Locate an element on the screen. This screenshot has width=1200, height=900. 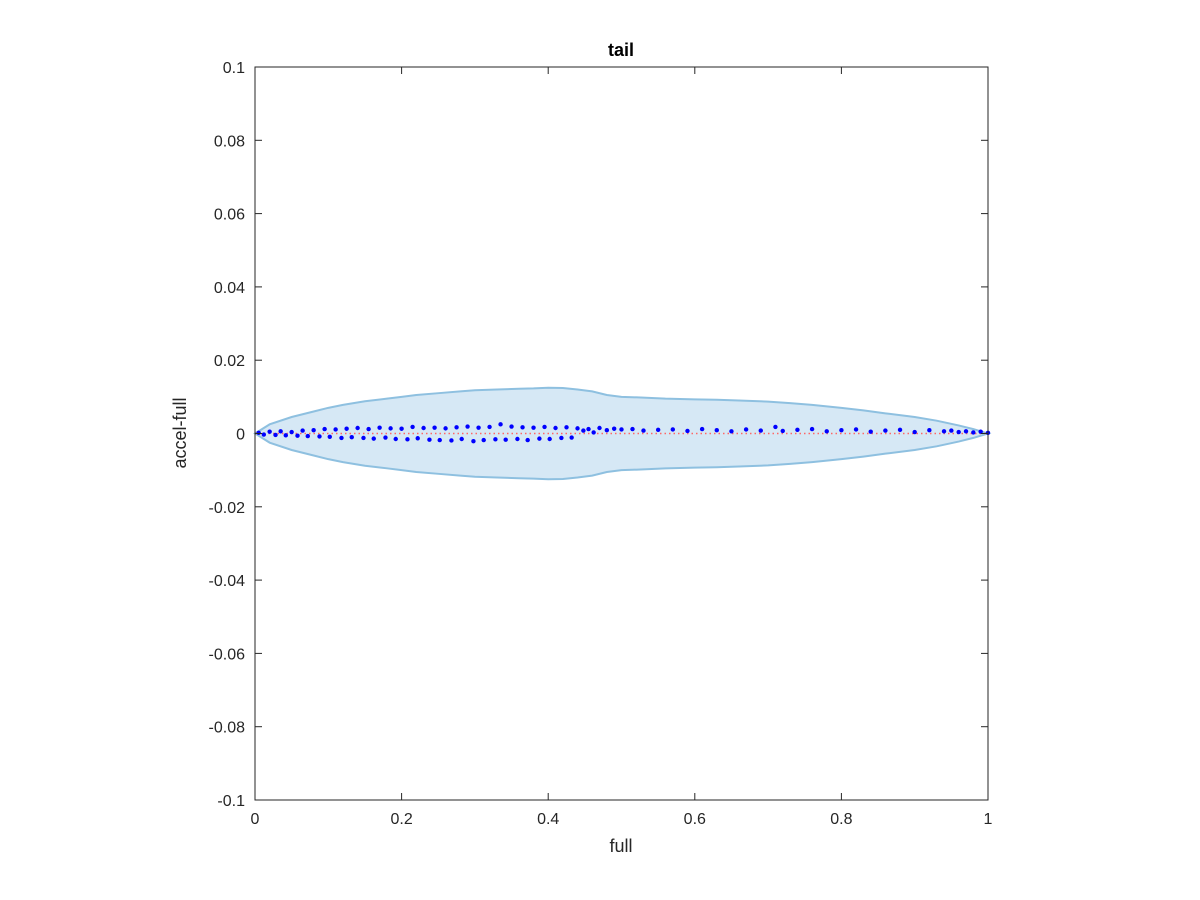
y-tick-label: 0.08 is located at coordinates (229, 141).